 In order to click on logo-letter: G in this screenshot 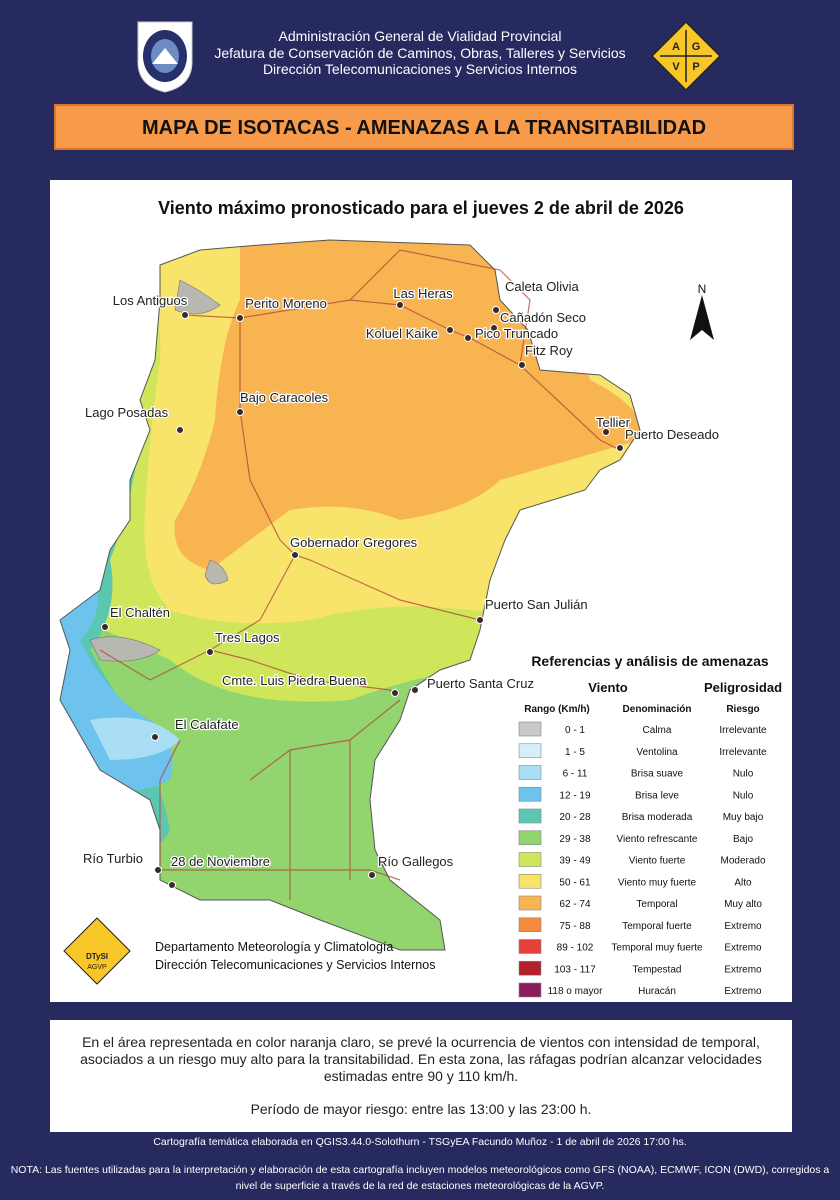, I will do `click(696, 47)`.